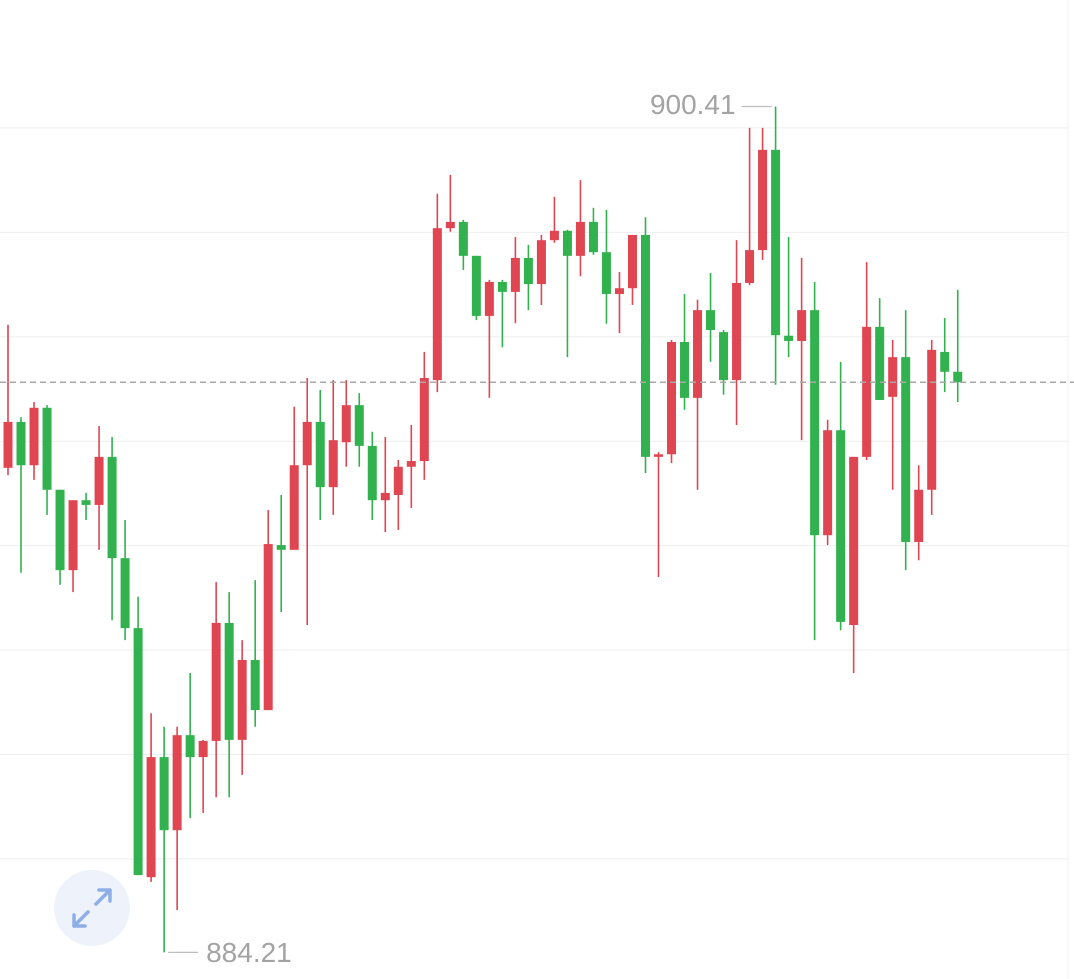 The width and height of the screenshot is (1074, 979). I want to click on expand-button-bg, so click(92, 908).